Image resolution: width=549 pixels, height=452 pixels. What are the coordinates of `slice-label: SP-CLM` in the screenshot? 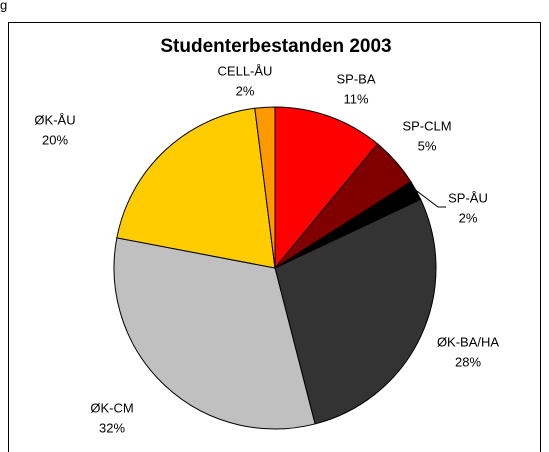 It's located at (426, 125).